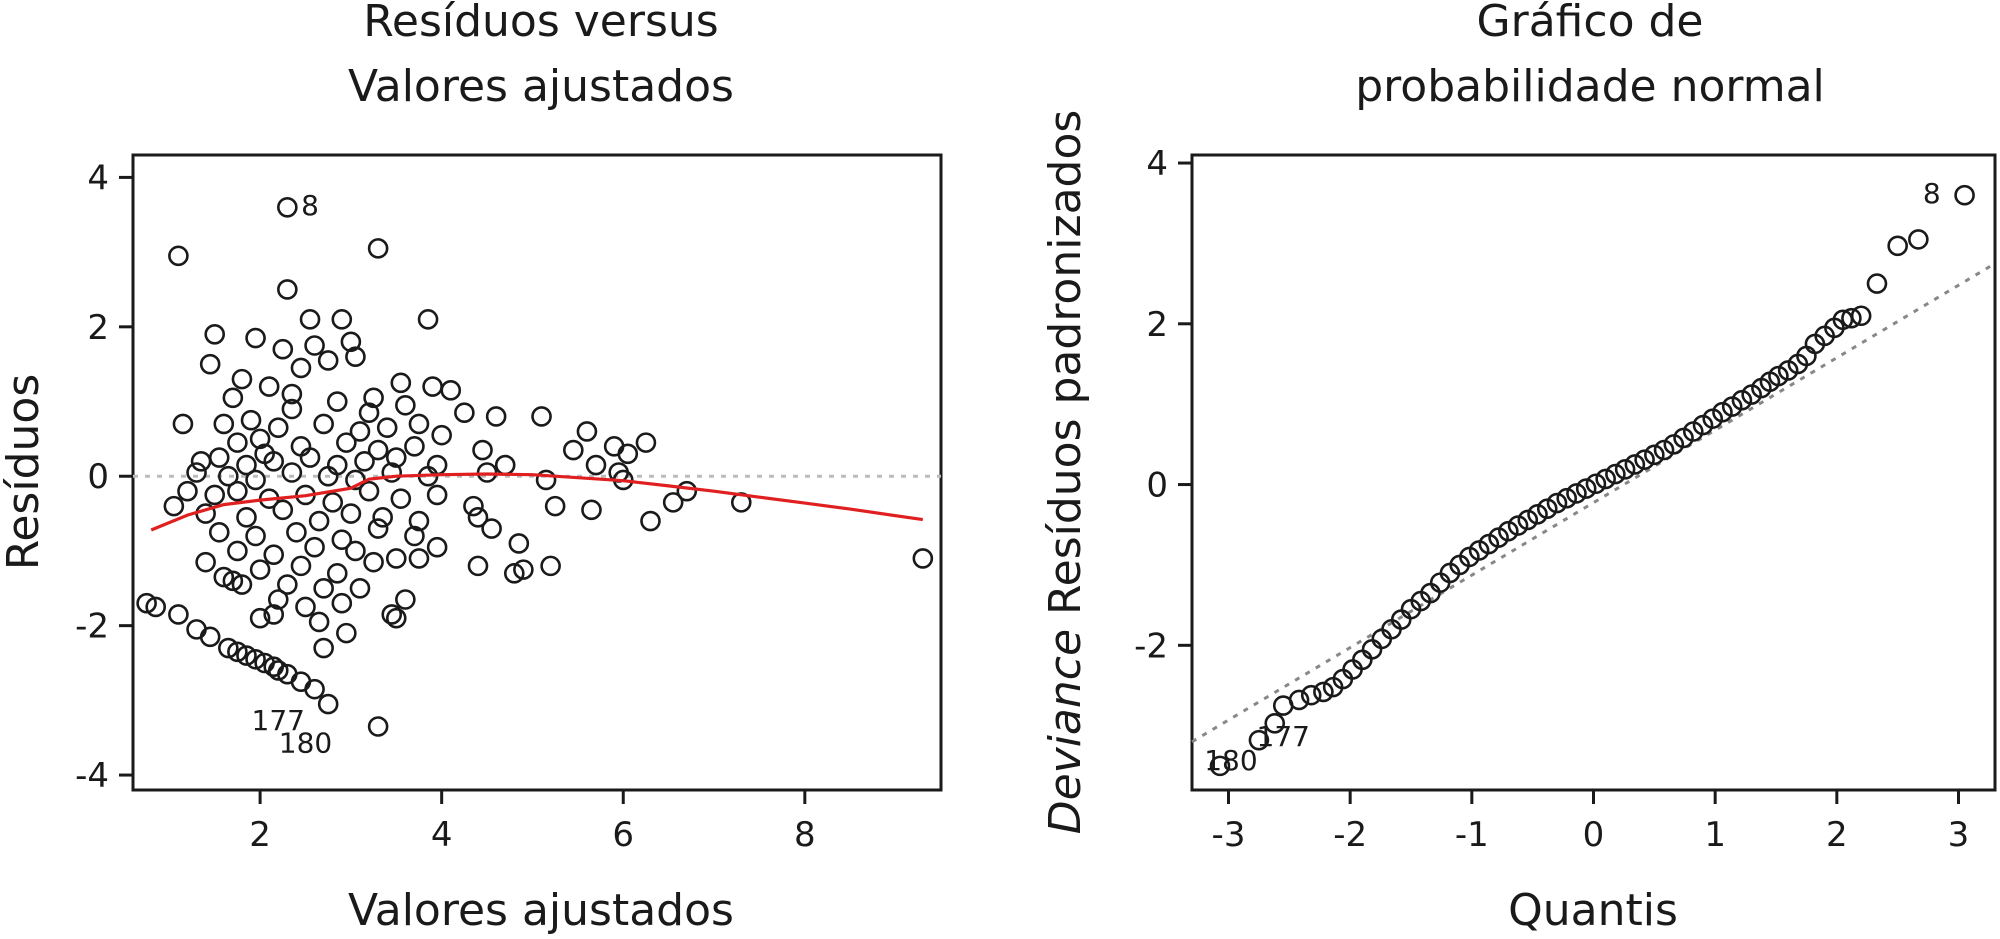 This screenshot has width=2000, height=939. I want to click on panel1-x-axis: 2 4 6 8, so click(532, 822).